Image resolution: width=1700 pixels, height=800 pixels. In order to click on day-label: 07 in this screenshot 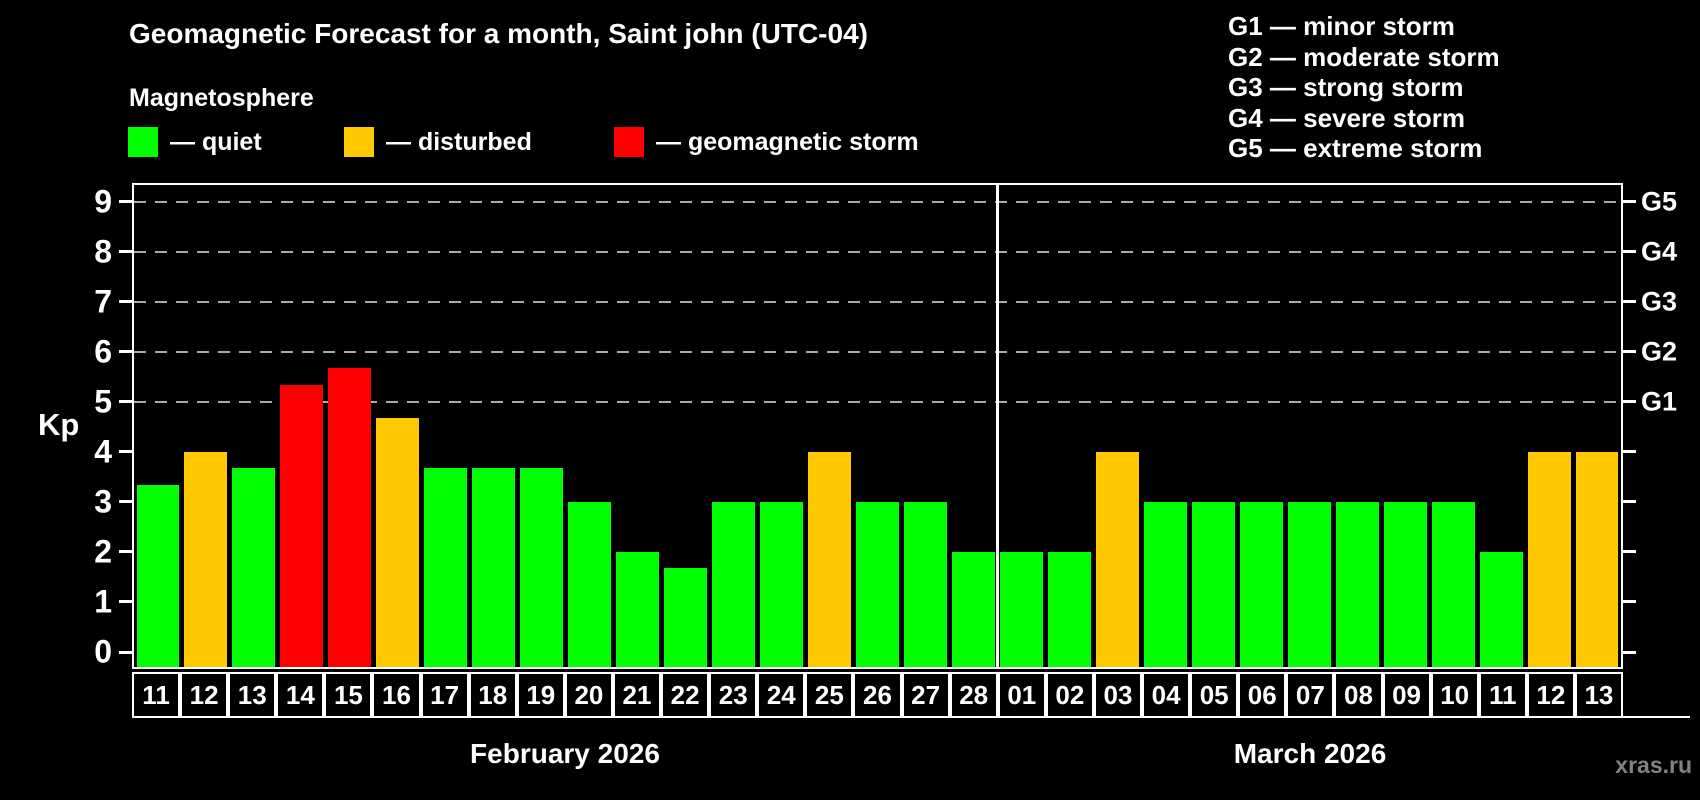, I will do `click(1310, 695)`.